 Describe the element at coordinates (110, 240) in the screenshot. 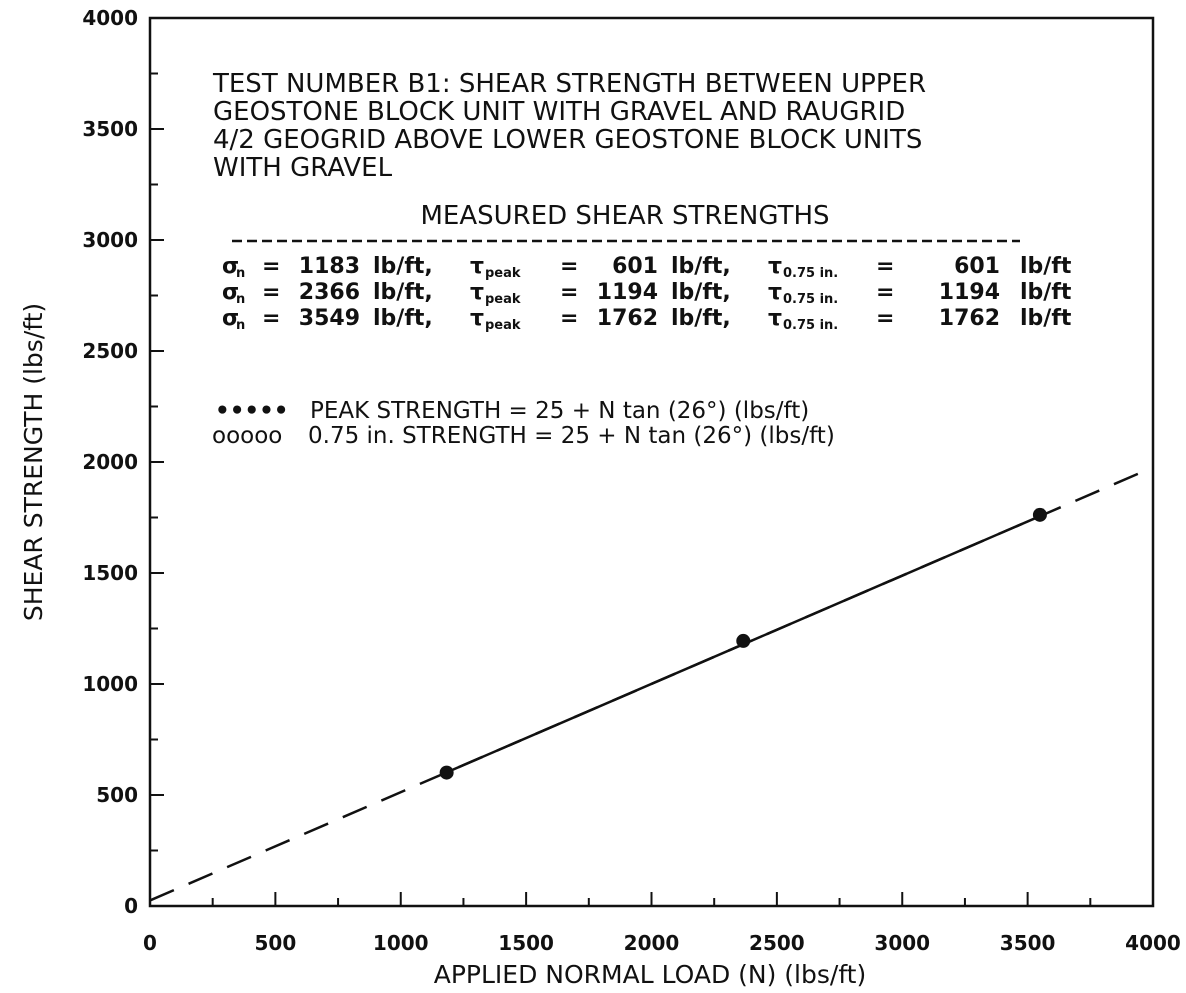

I see `y-tick-label: 3000` at that location.